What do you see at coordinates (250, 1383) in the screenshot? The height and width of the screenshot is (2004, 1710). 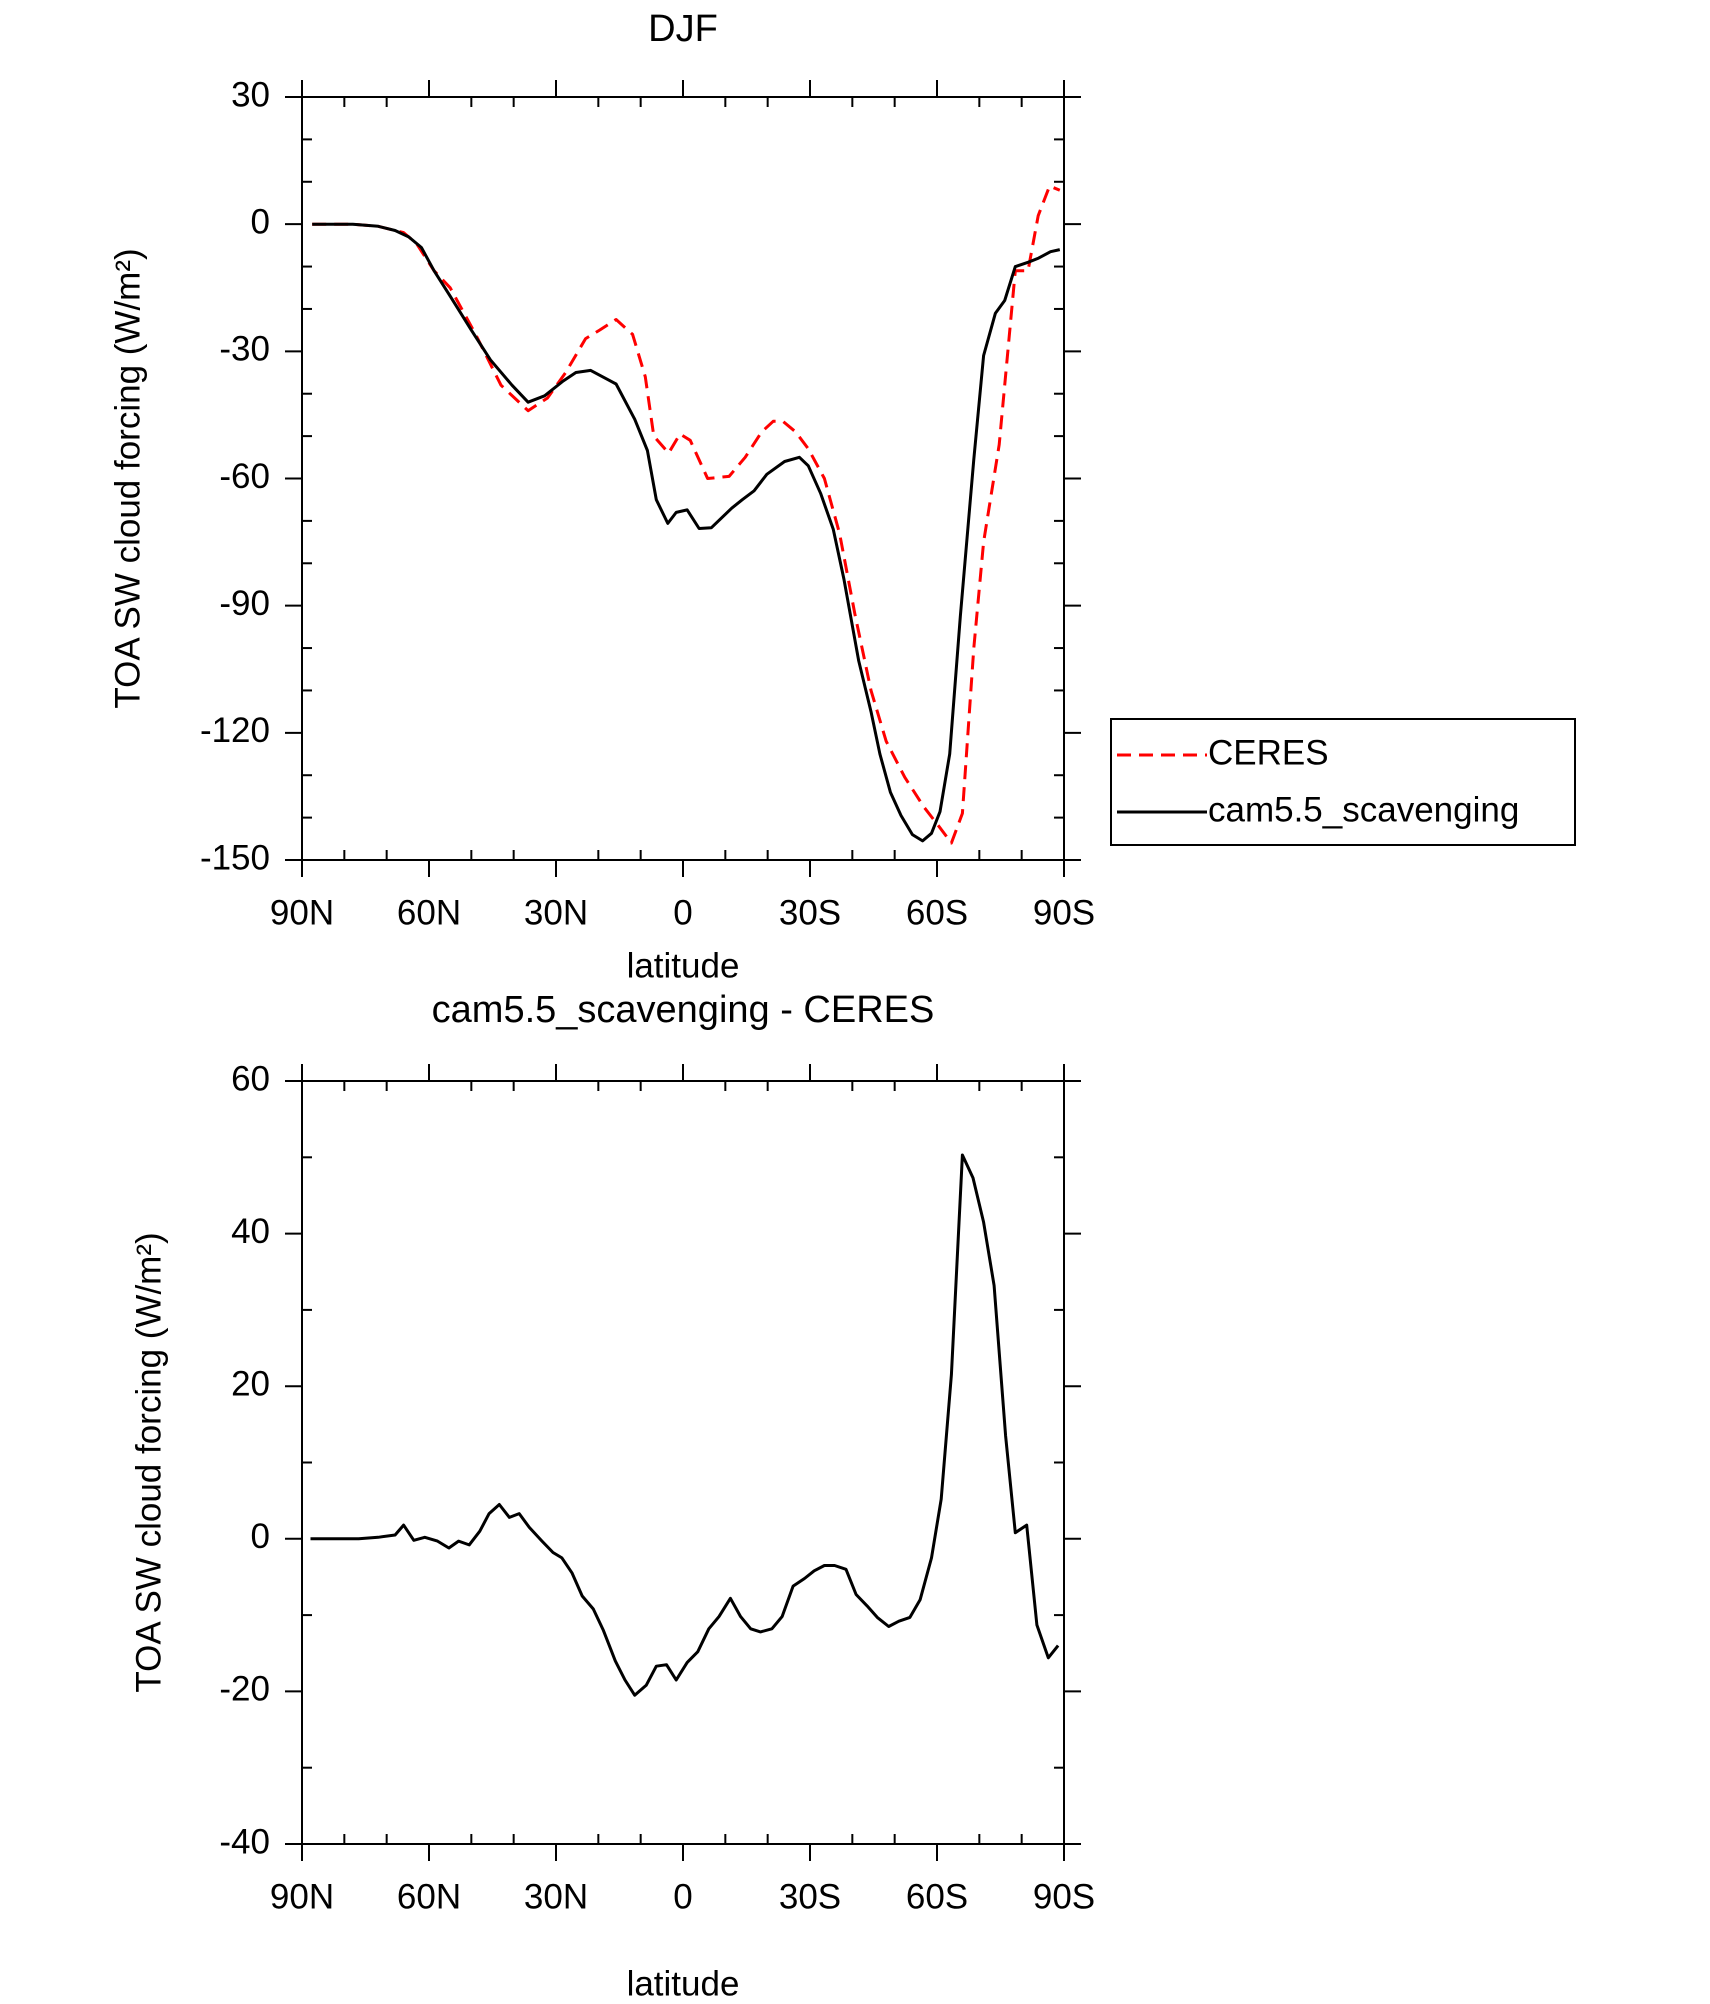 I see `y-tick-label: 20` at bounding box center [250, 1383].